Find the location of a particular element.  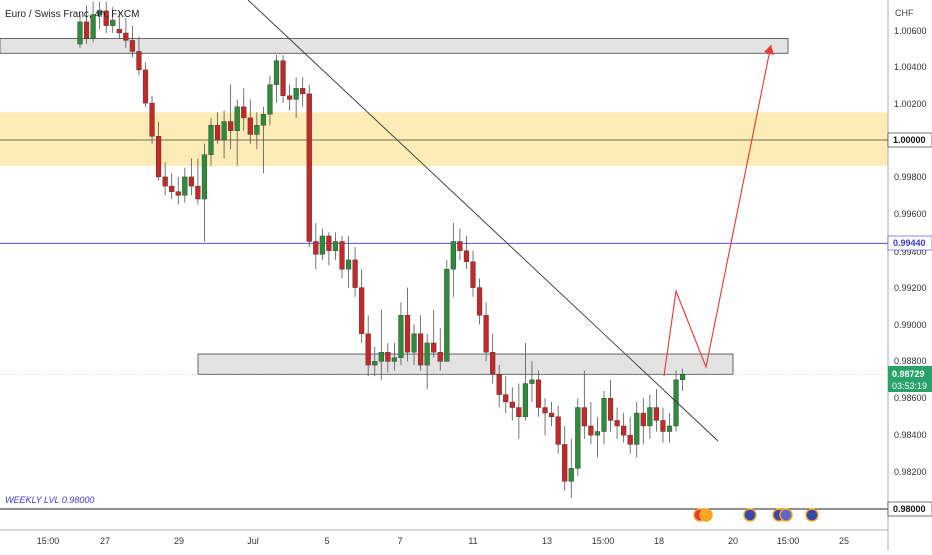

current-price-box is located at coordinates (910, 379).